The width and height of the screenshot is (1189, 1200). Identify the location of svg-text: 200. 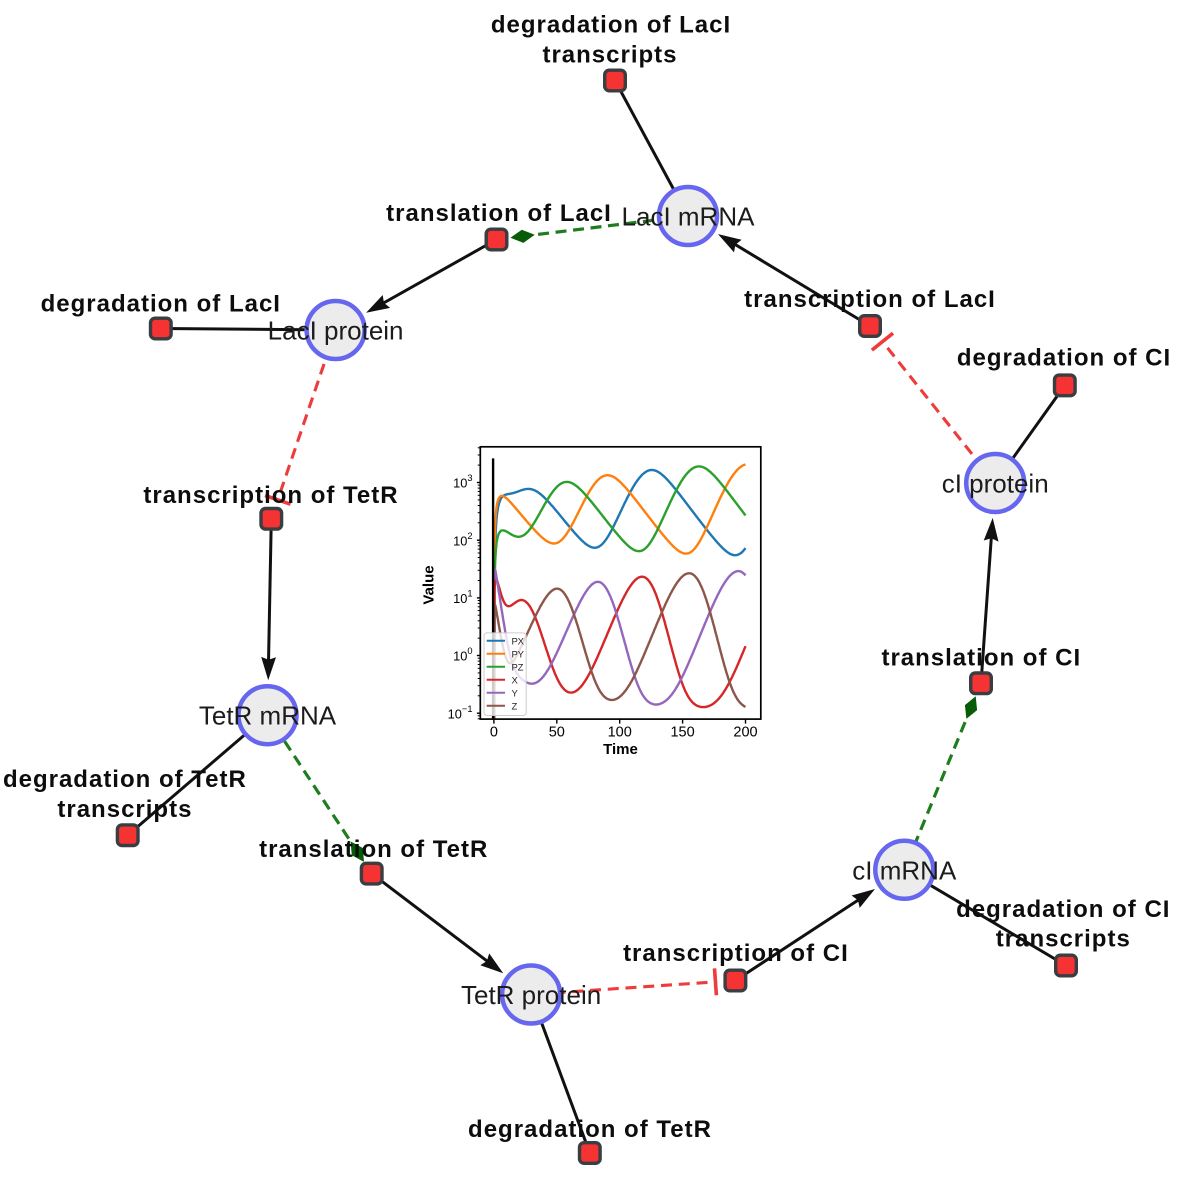
(745, 733).